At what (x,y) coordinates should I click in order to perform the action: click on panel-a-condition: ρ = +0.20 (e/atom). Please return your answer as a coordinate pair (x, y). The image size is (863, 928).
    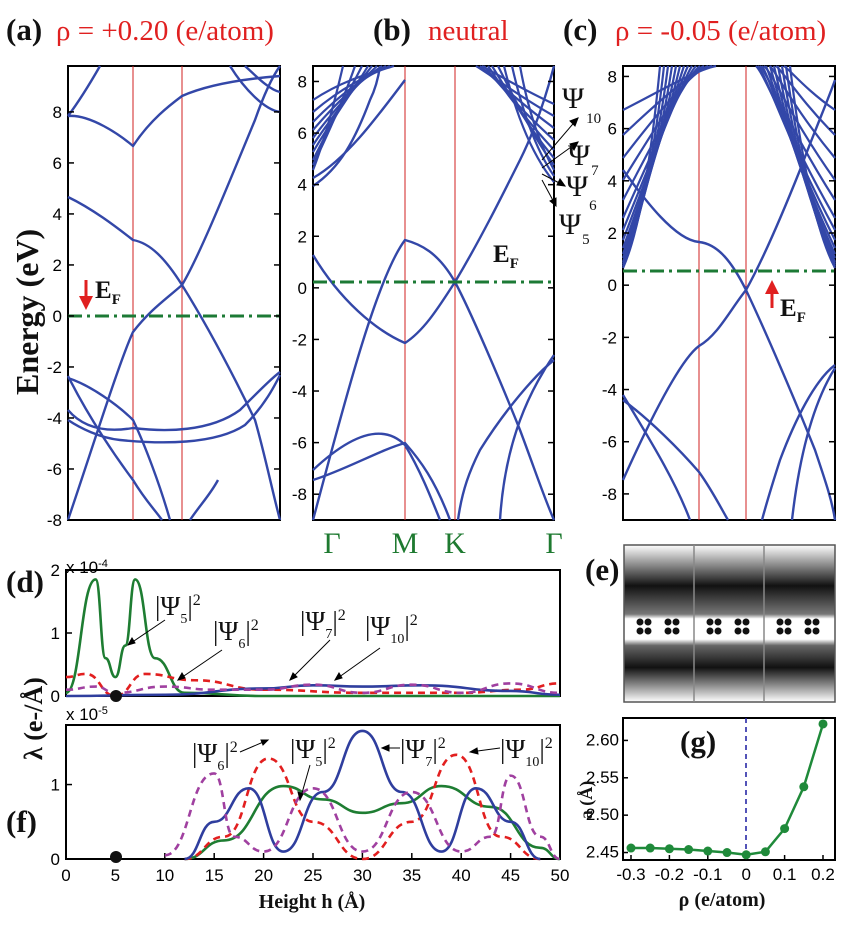
    Looking at the image, I should click on (165, 31).